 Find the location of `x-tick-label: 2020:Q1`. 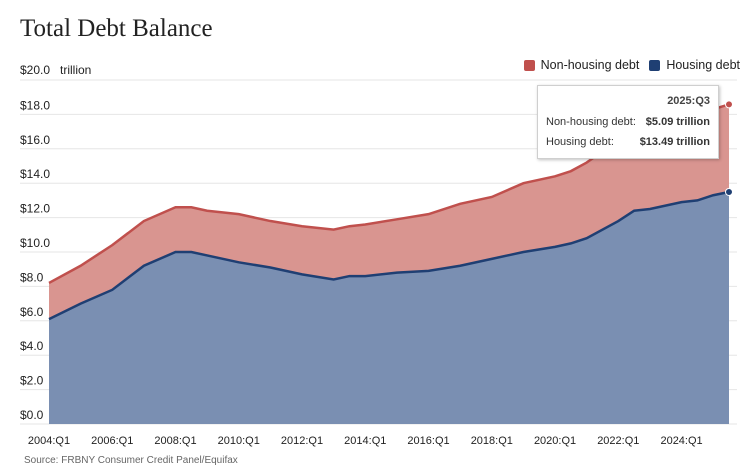

x-tick-label: 2020:Q1 is located at coordinates (555, 441).